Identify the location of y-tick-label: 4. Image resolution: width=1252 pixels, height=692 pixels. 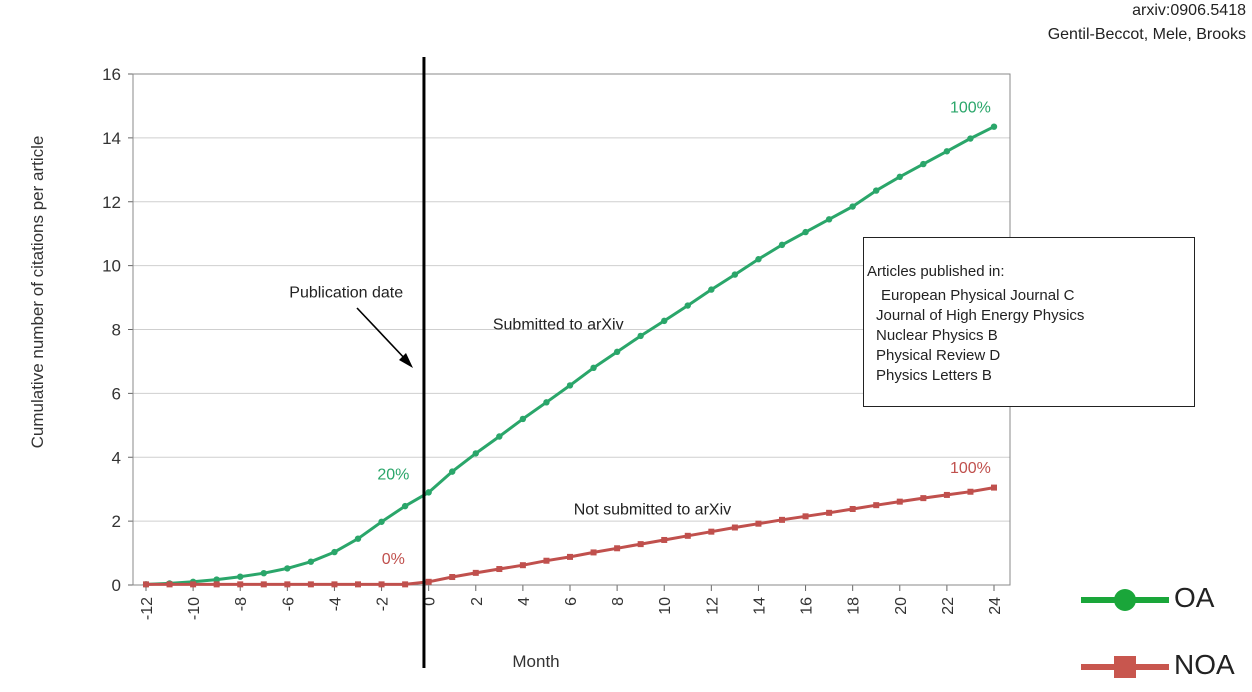
(116, 457).